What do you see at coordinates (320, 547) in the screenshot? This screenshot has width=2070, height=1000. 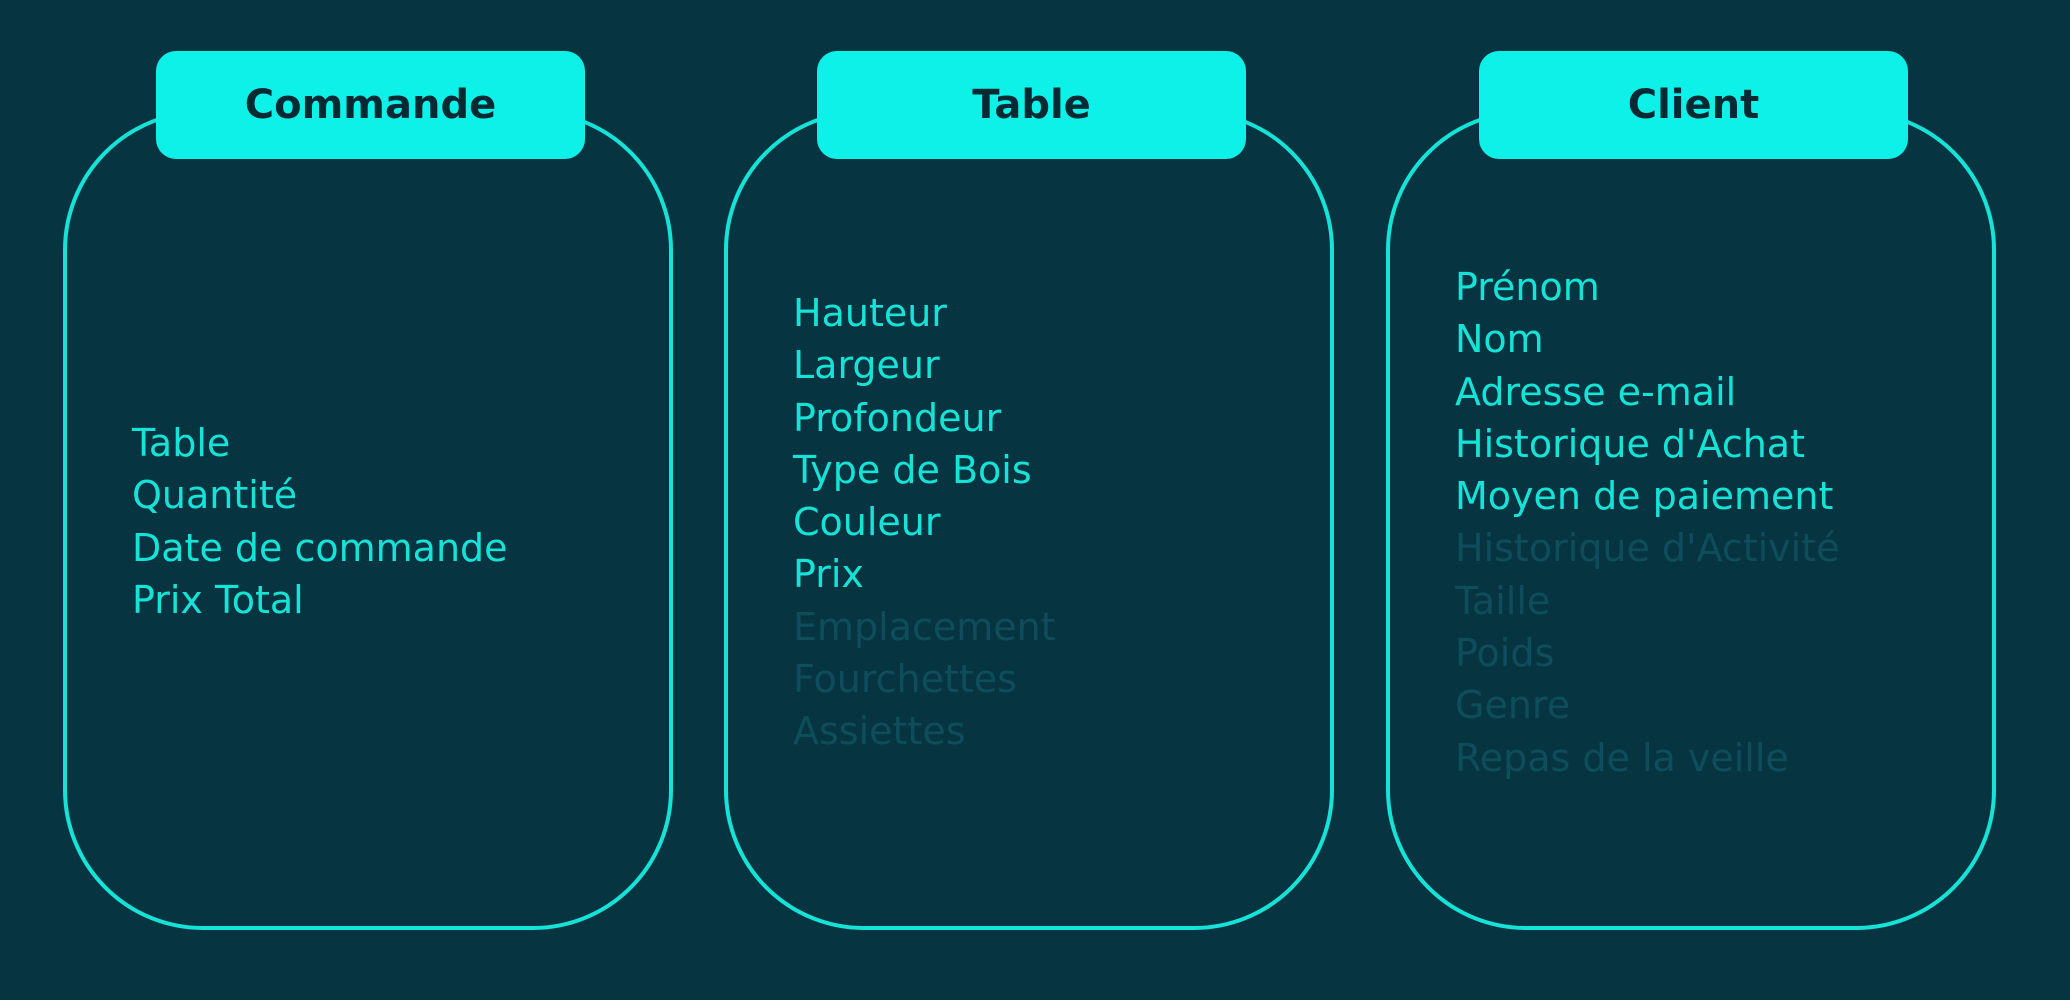 I see `field-item: Date de commande` at bounding box center [320, 547].